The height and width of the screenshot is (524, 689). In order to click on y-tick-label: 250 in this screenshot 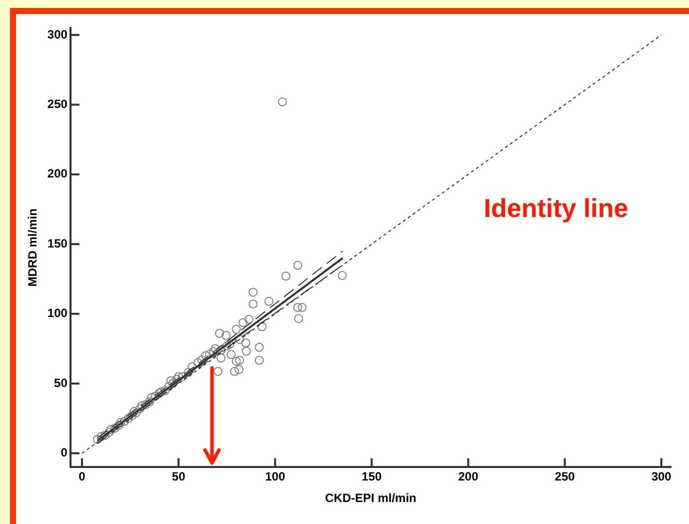, I will do `click(57, 104)`.